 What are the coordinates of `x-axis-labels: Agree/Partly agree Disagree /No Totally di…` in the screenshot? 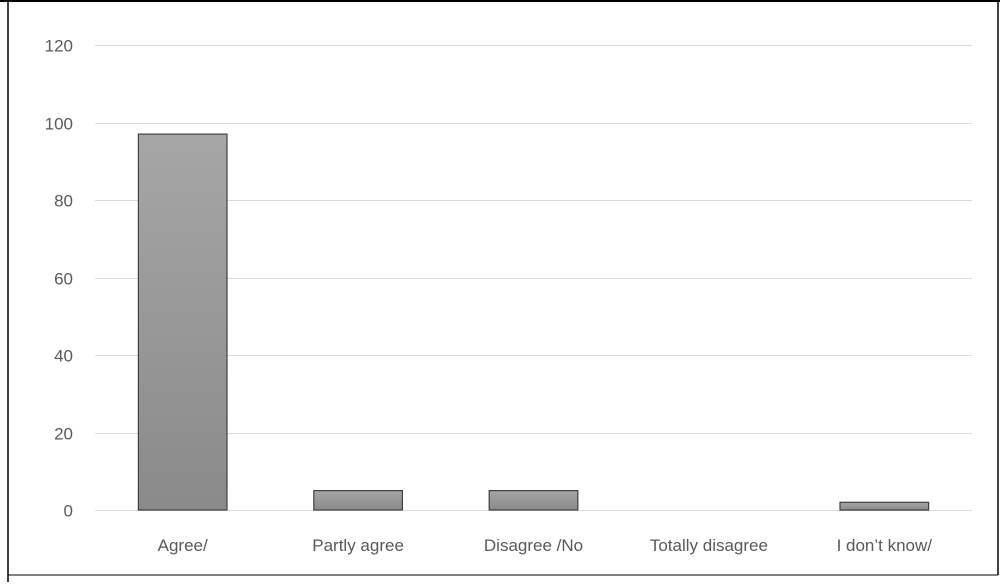 It's located at (545, 545).